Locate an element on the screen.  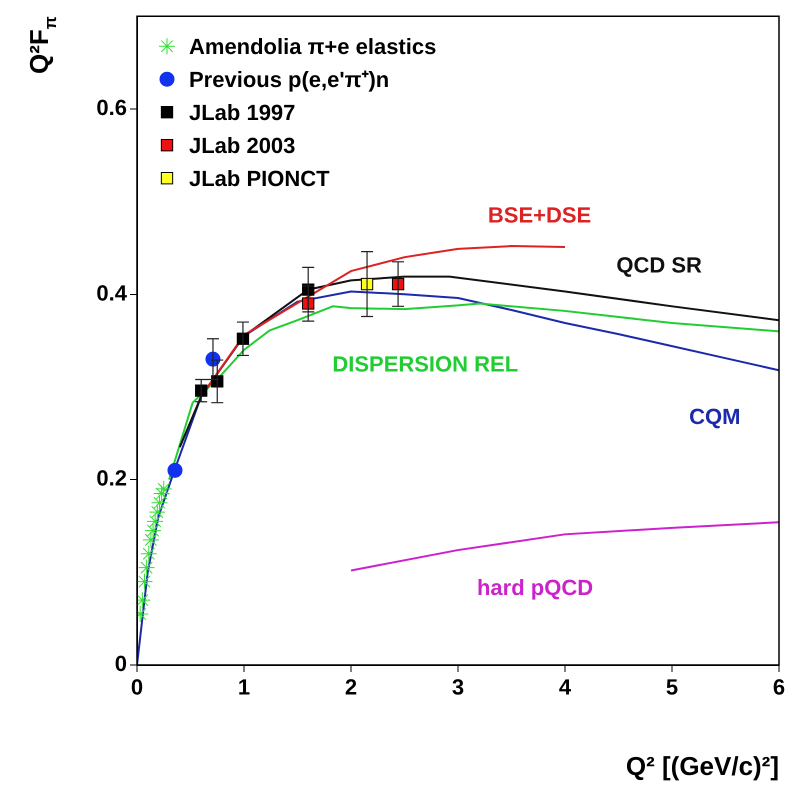
x-tick-label: 0 is located at coordinates (137, 687).